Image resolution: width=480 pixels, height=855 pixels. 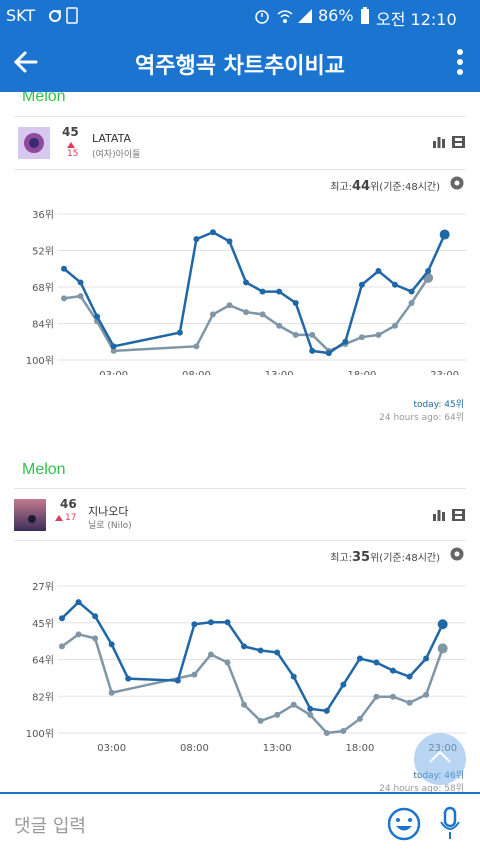 What do you see at coordinates (116, 155) in the screenshot?
I see `artist-name: (여자)아이들` at bounding box center [116, 155].